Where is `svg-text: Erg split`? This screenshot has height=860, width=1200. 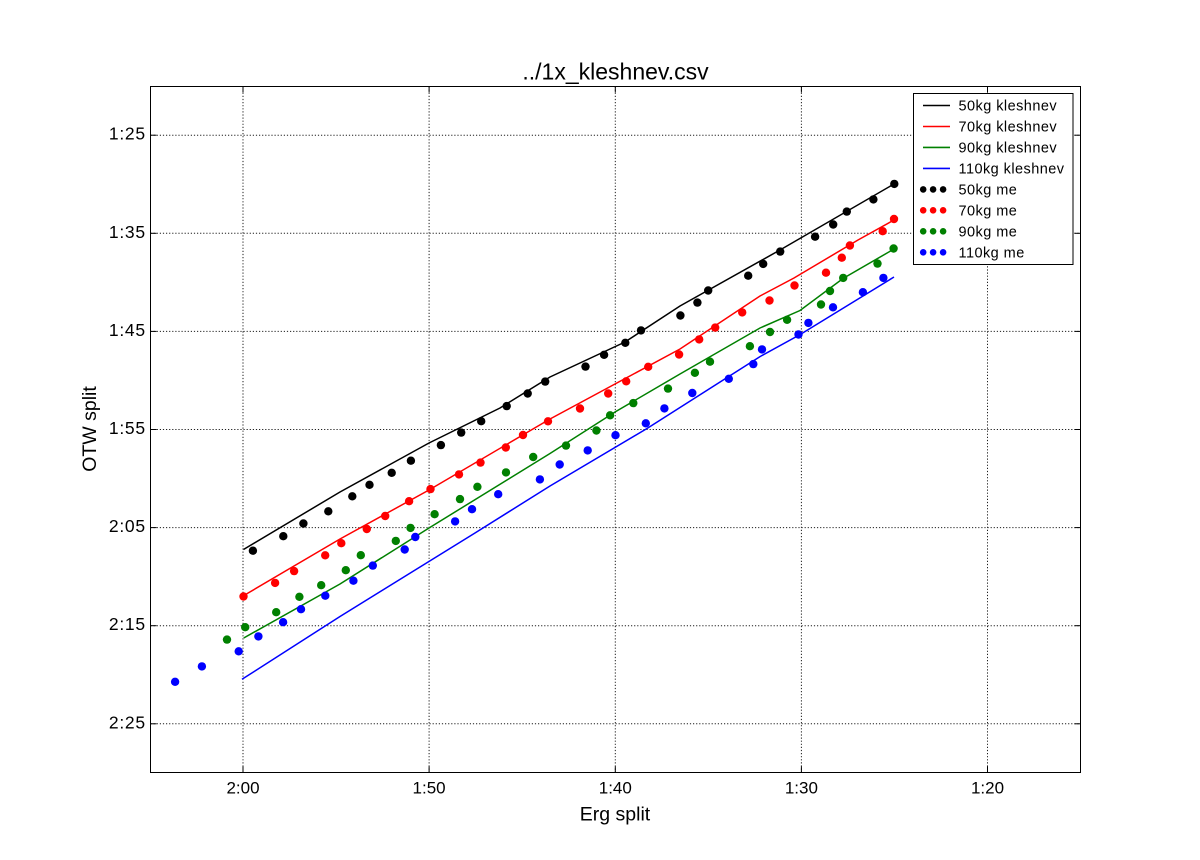 svg-text: Erg split is located at coordinates (615, 815).